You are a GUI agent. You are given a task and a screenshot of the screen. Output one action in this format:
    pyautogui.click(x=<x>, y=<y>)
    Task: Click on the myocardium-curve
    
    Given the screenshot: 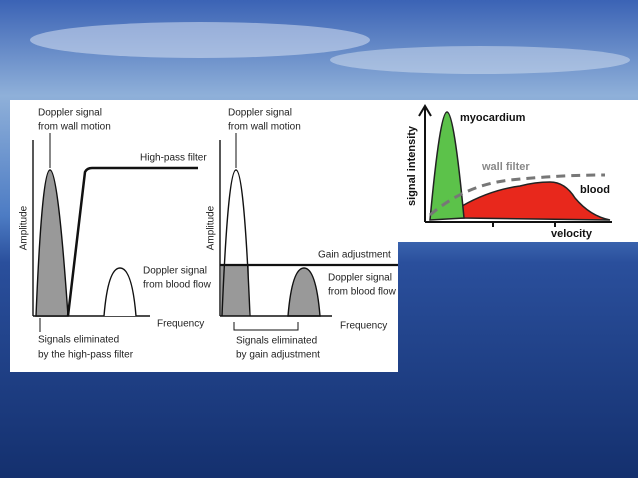 What is the action you would take?
    pyautogui.click(x=447, y=166)
    